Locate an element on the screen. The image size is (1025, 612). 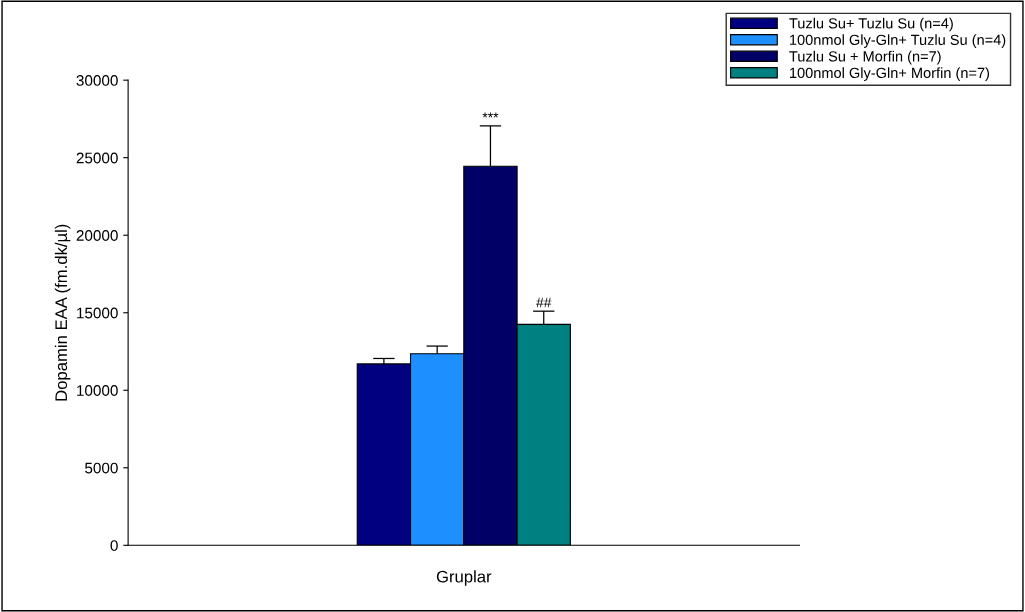
annotation: *** is located at coordinates (490, 115).